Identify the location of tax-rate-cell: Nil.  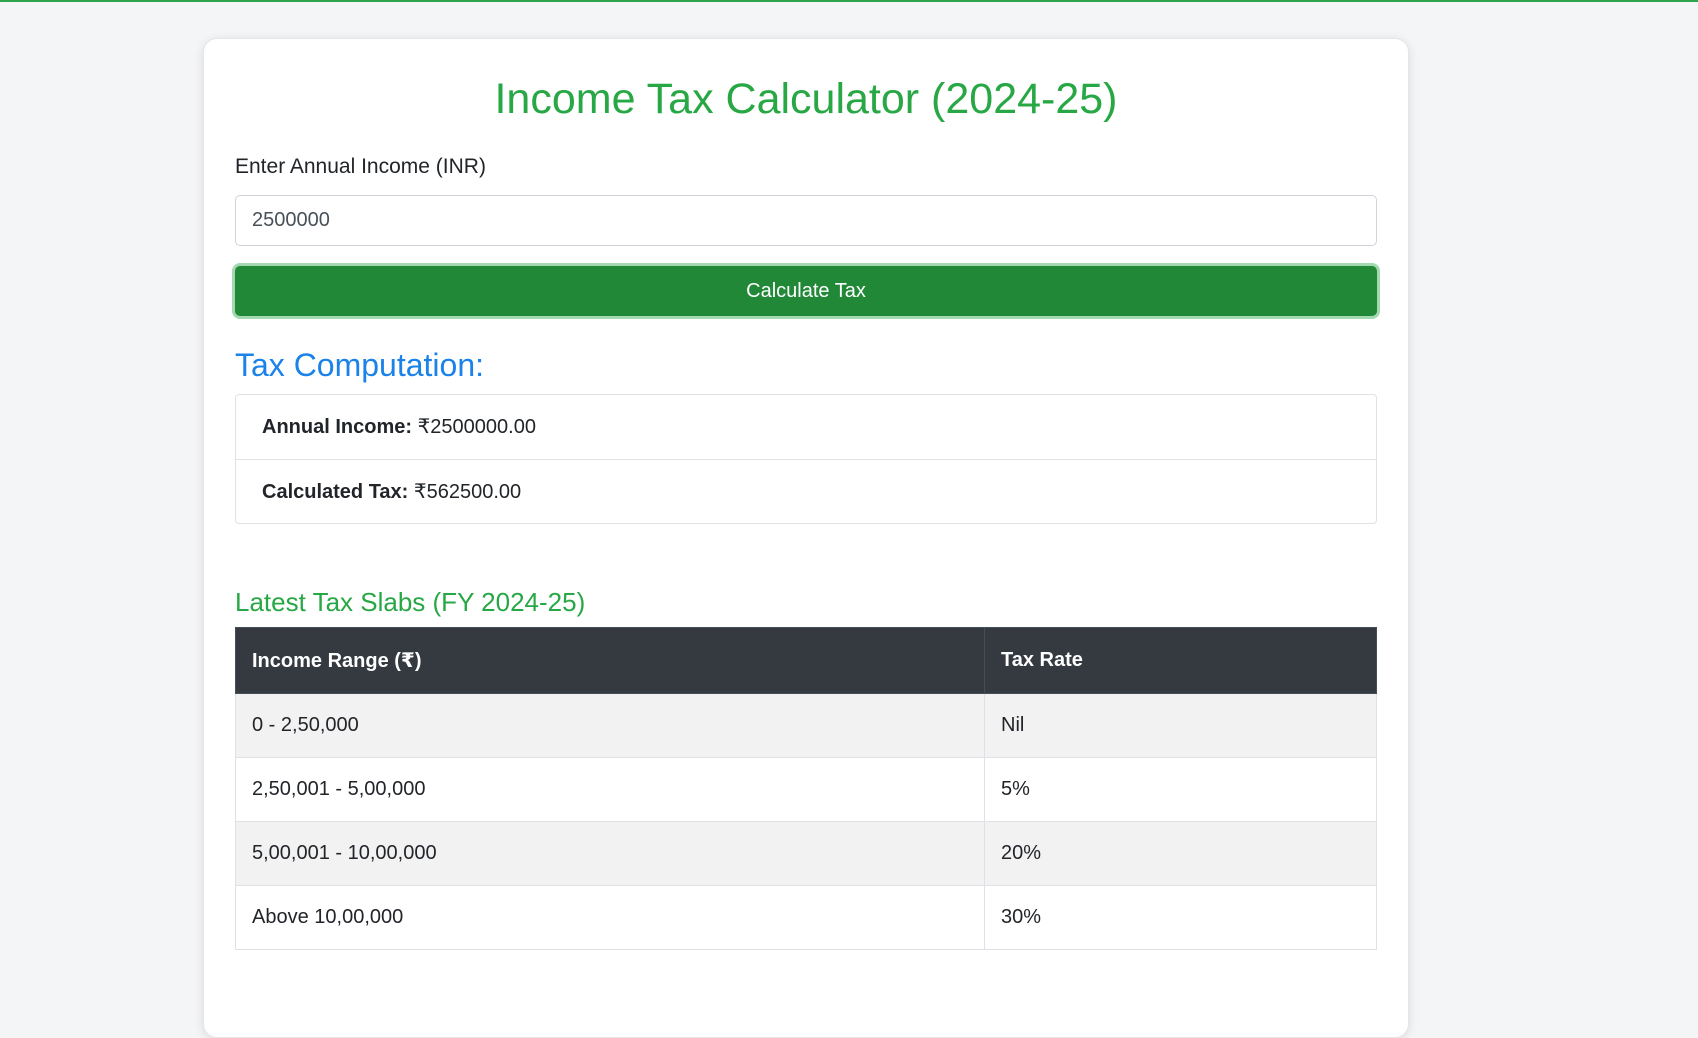
(1180, 725).